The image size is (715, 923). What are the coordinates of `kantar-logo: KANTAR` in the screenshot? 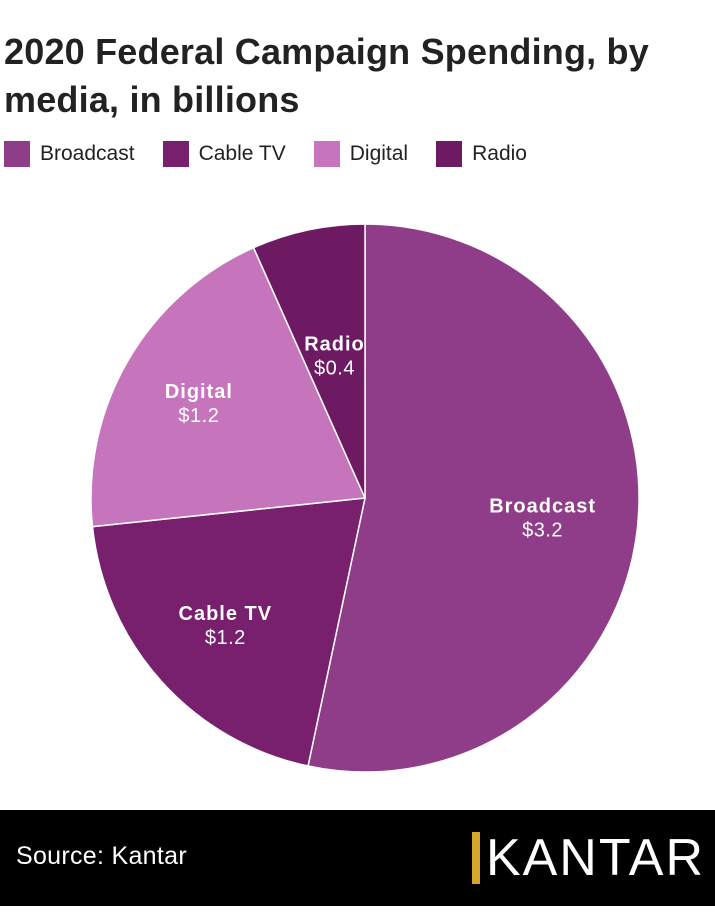 It's located at (588, 858).